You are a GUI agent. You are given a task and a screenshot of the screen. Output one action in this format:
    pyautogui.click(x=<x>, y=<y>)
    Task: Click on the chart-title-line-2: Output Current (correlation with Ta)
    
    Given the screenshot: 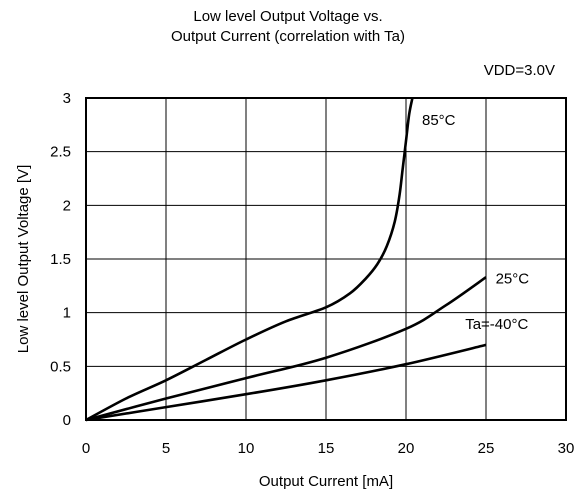 What is the action you would take?
    pyautogui.click(x=288, y=36)
    